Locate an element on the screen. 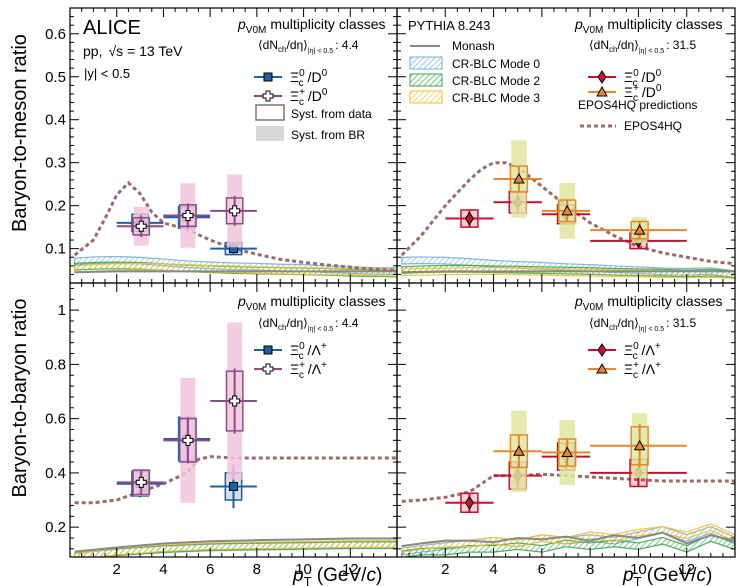  ytick-label-bottom-left: 1 is located at coordinates (62, 310).